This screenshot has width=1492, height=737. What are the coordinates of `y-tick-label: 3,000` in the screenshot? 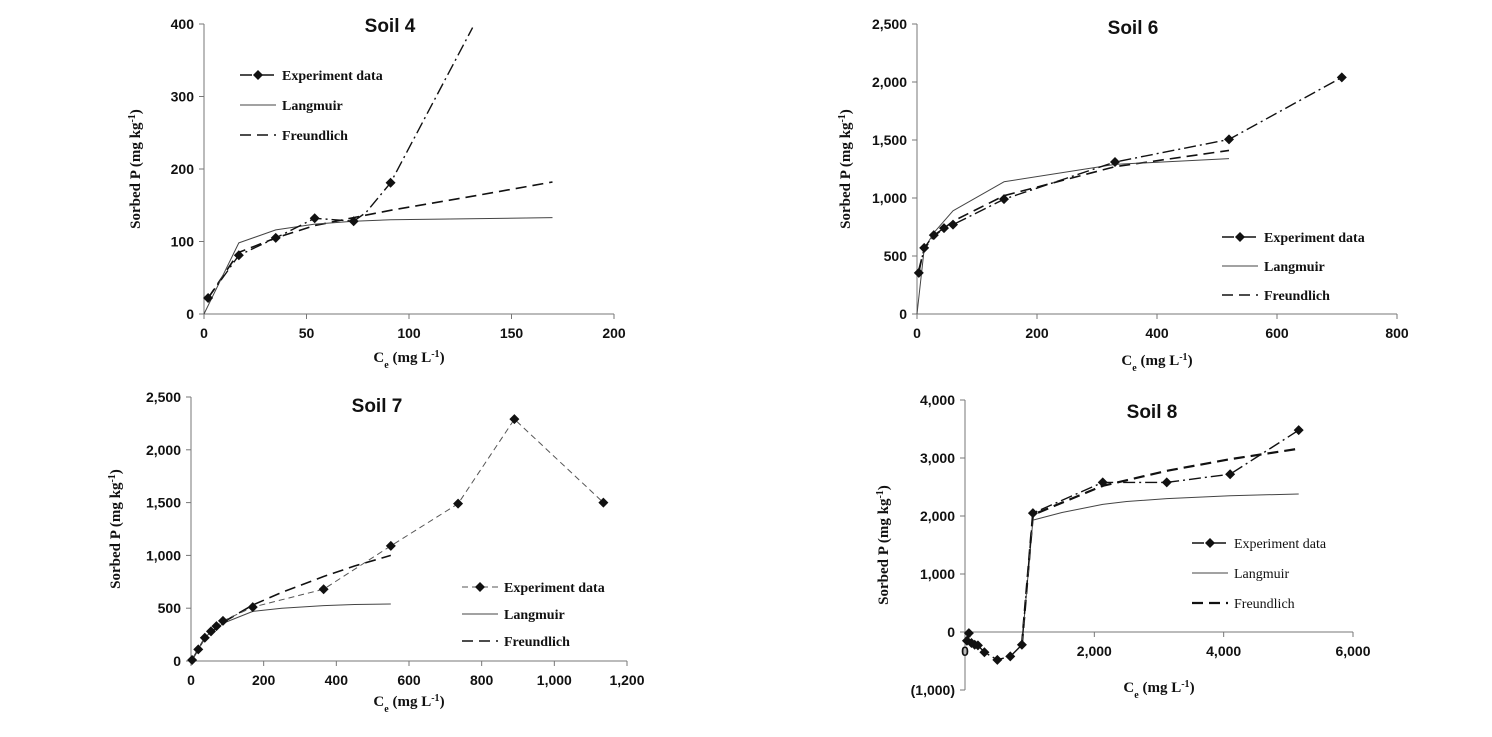 It's located at (937, 458).